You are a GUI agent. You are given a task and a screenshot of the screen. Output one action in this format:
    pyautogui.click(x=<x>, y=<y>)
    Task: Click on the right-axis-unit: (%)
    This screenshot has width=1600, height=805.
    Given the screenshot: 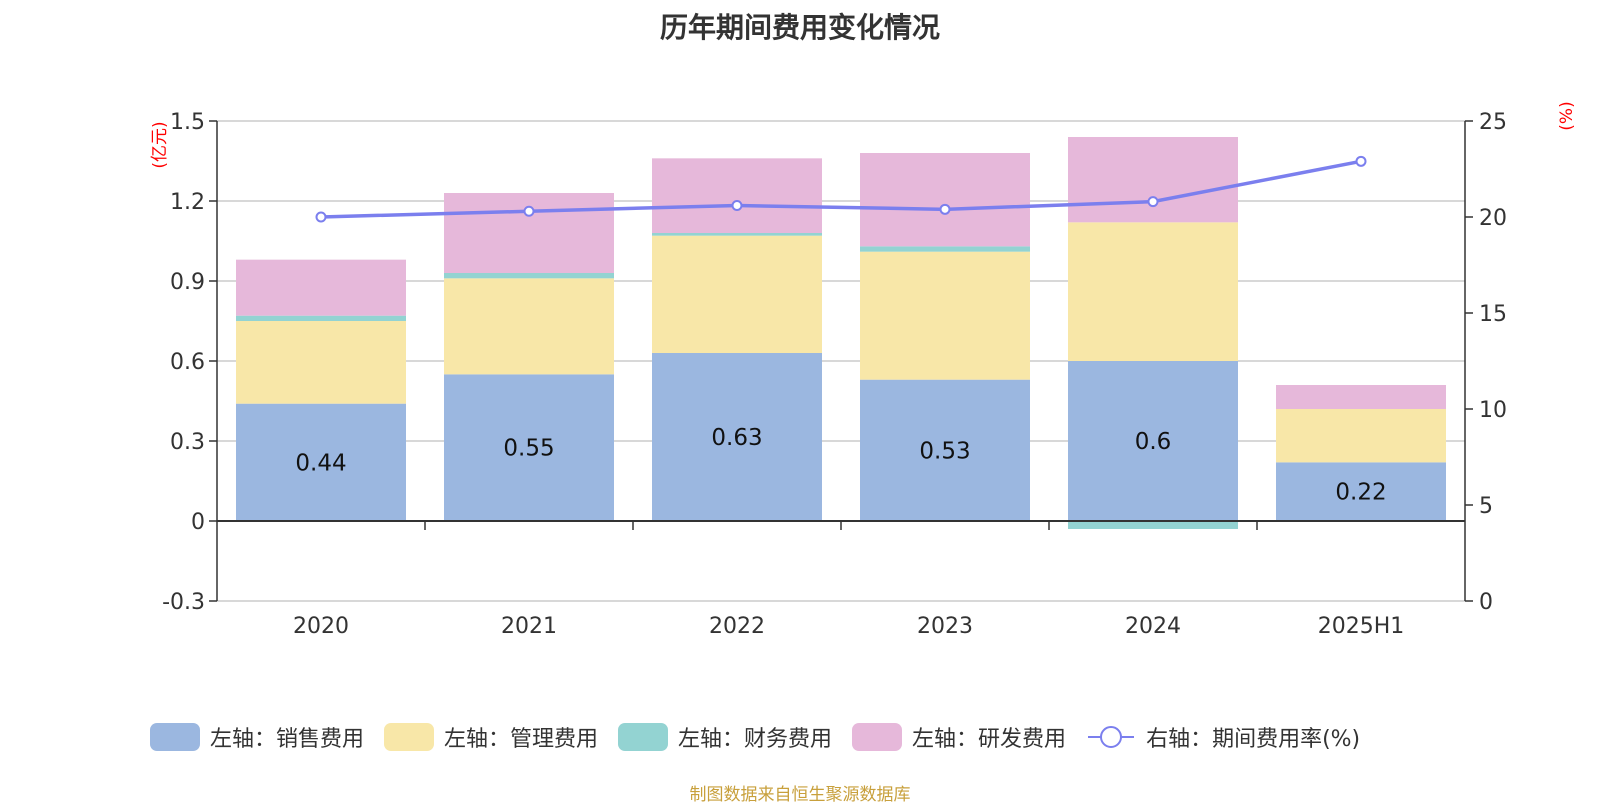 What is the action you would take?
    pyautogui.click(x=1567, y=115)
    